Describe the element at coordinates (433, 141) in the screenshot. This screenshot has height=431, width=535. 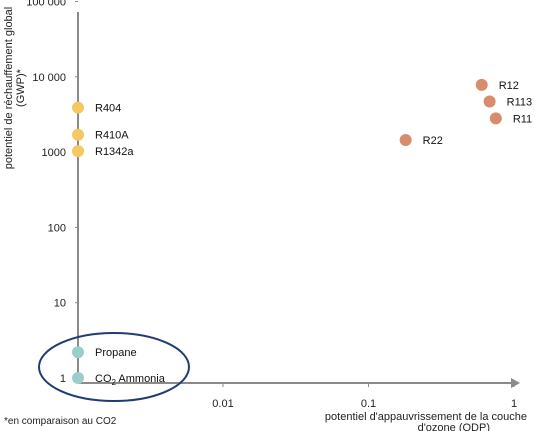
I see `data-point-label: R22` at that location.